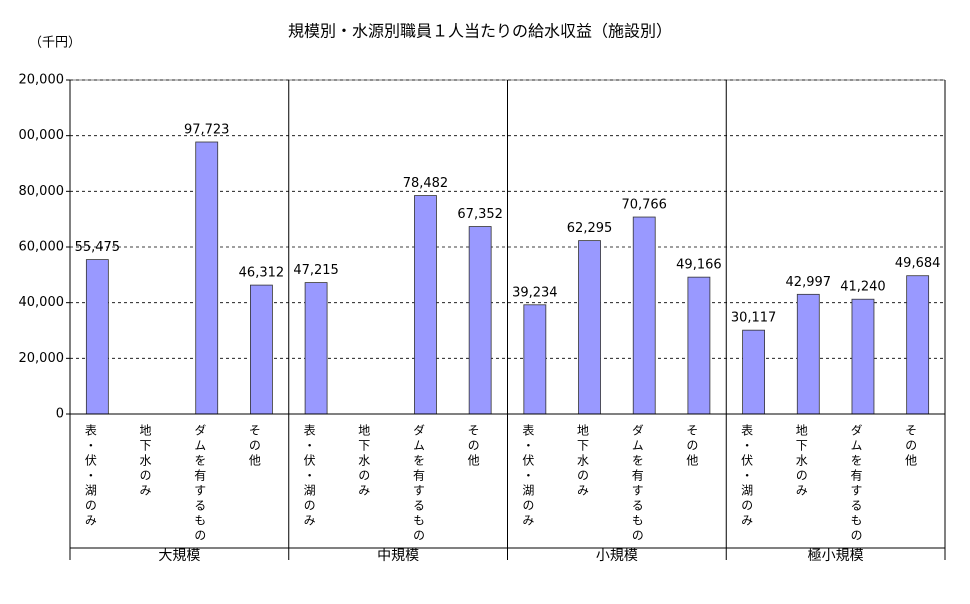  I want to click on group-label: 小規模, so click(617, 556).